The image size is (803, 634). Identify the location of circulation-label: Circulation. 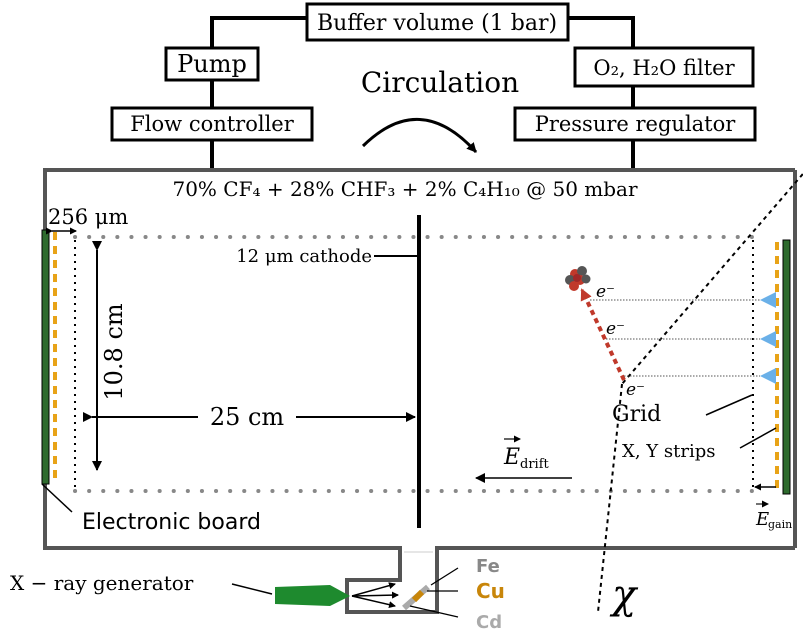
(440, 82).